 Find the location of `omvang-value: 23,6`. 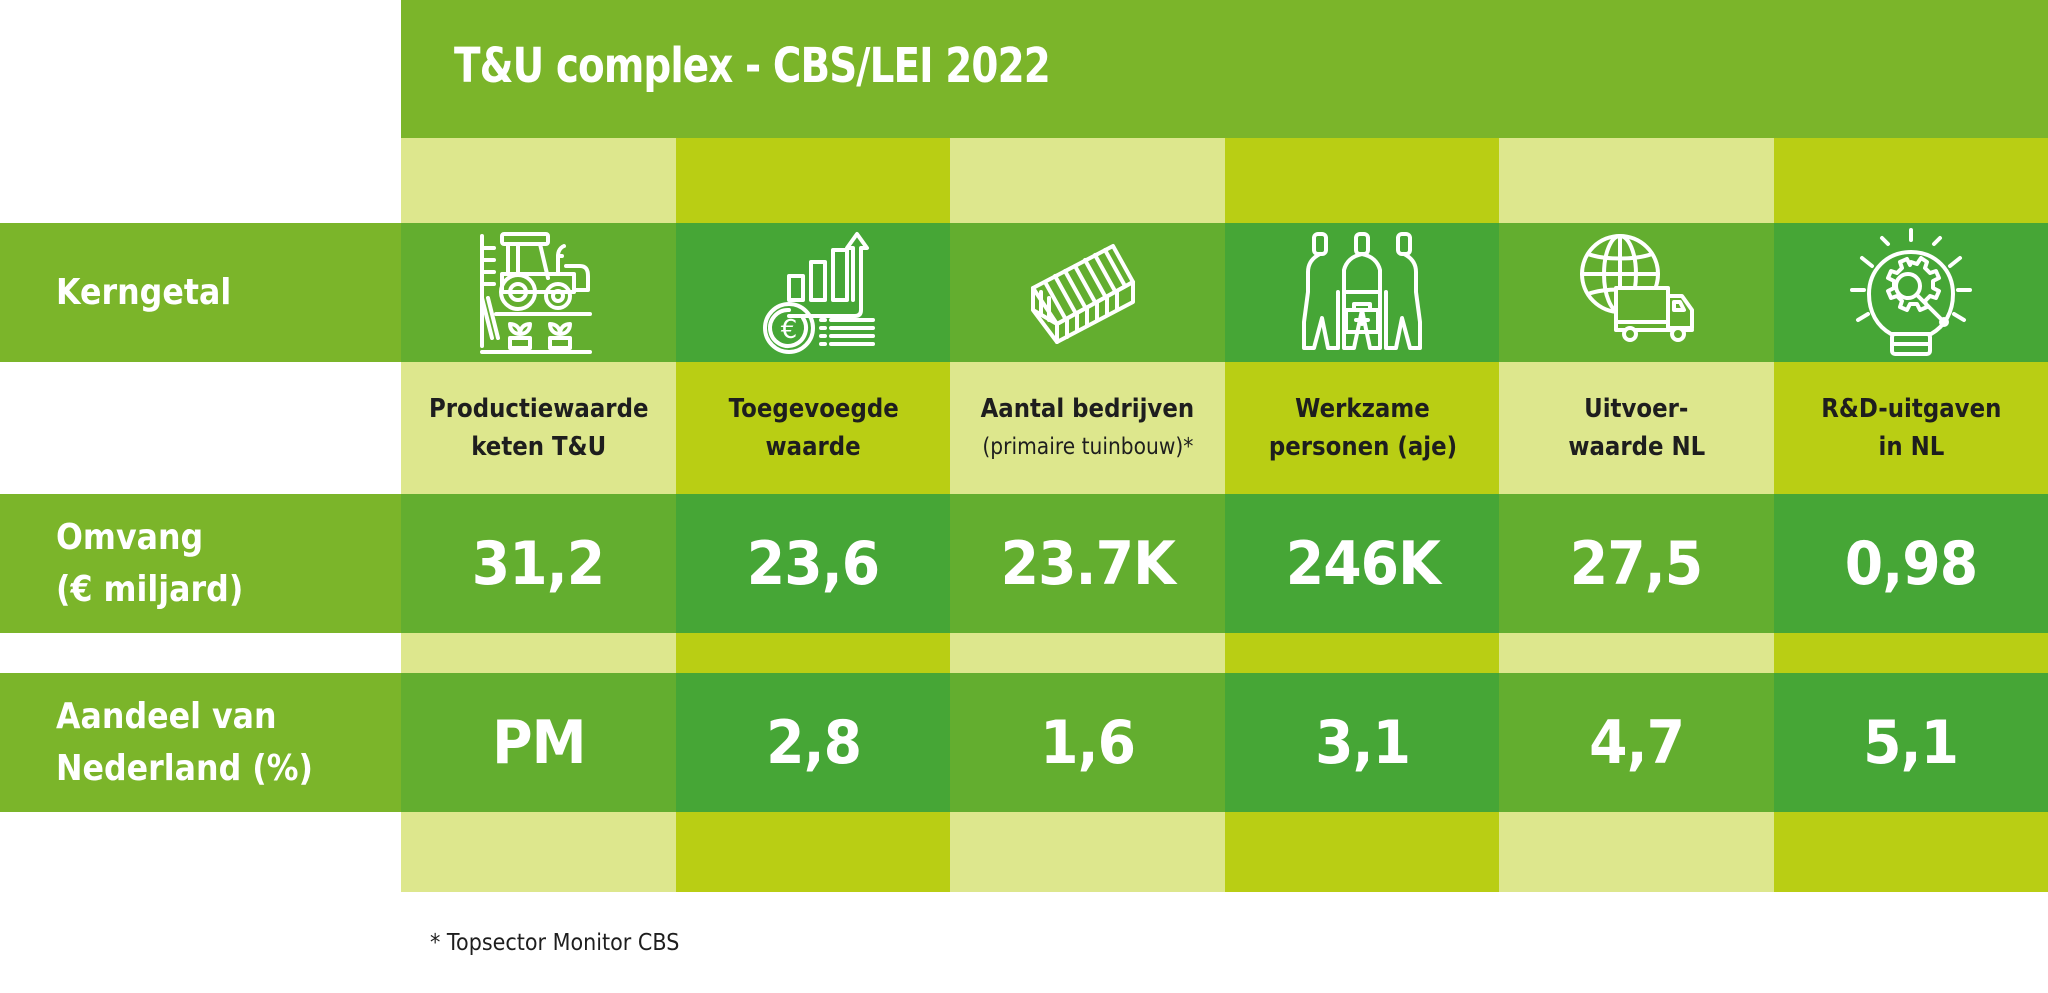

omvang-value: 23,6 is located at coordinates (813, 563).